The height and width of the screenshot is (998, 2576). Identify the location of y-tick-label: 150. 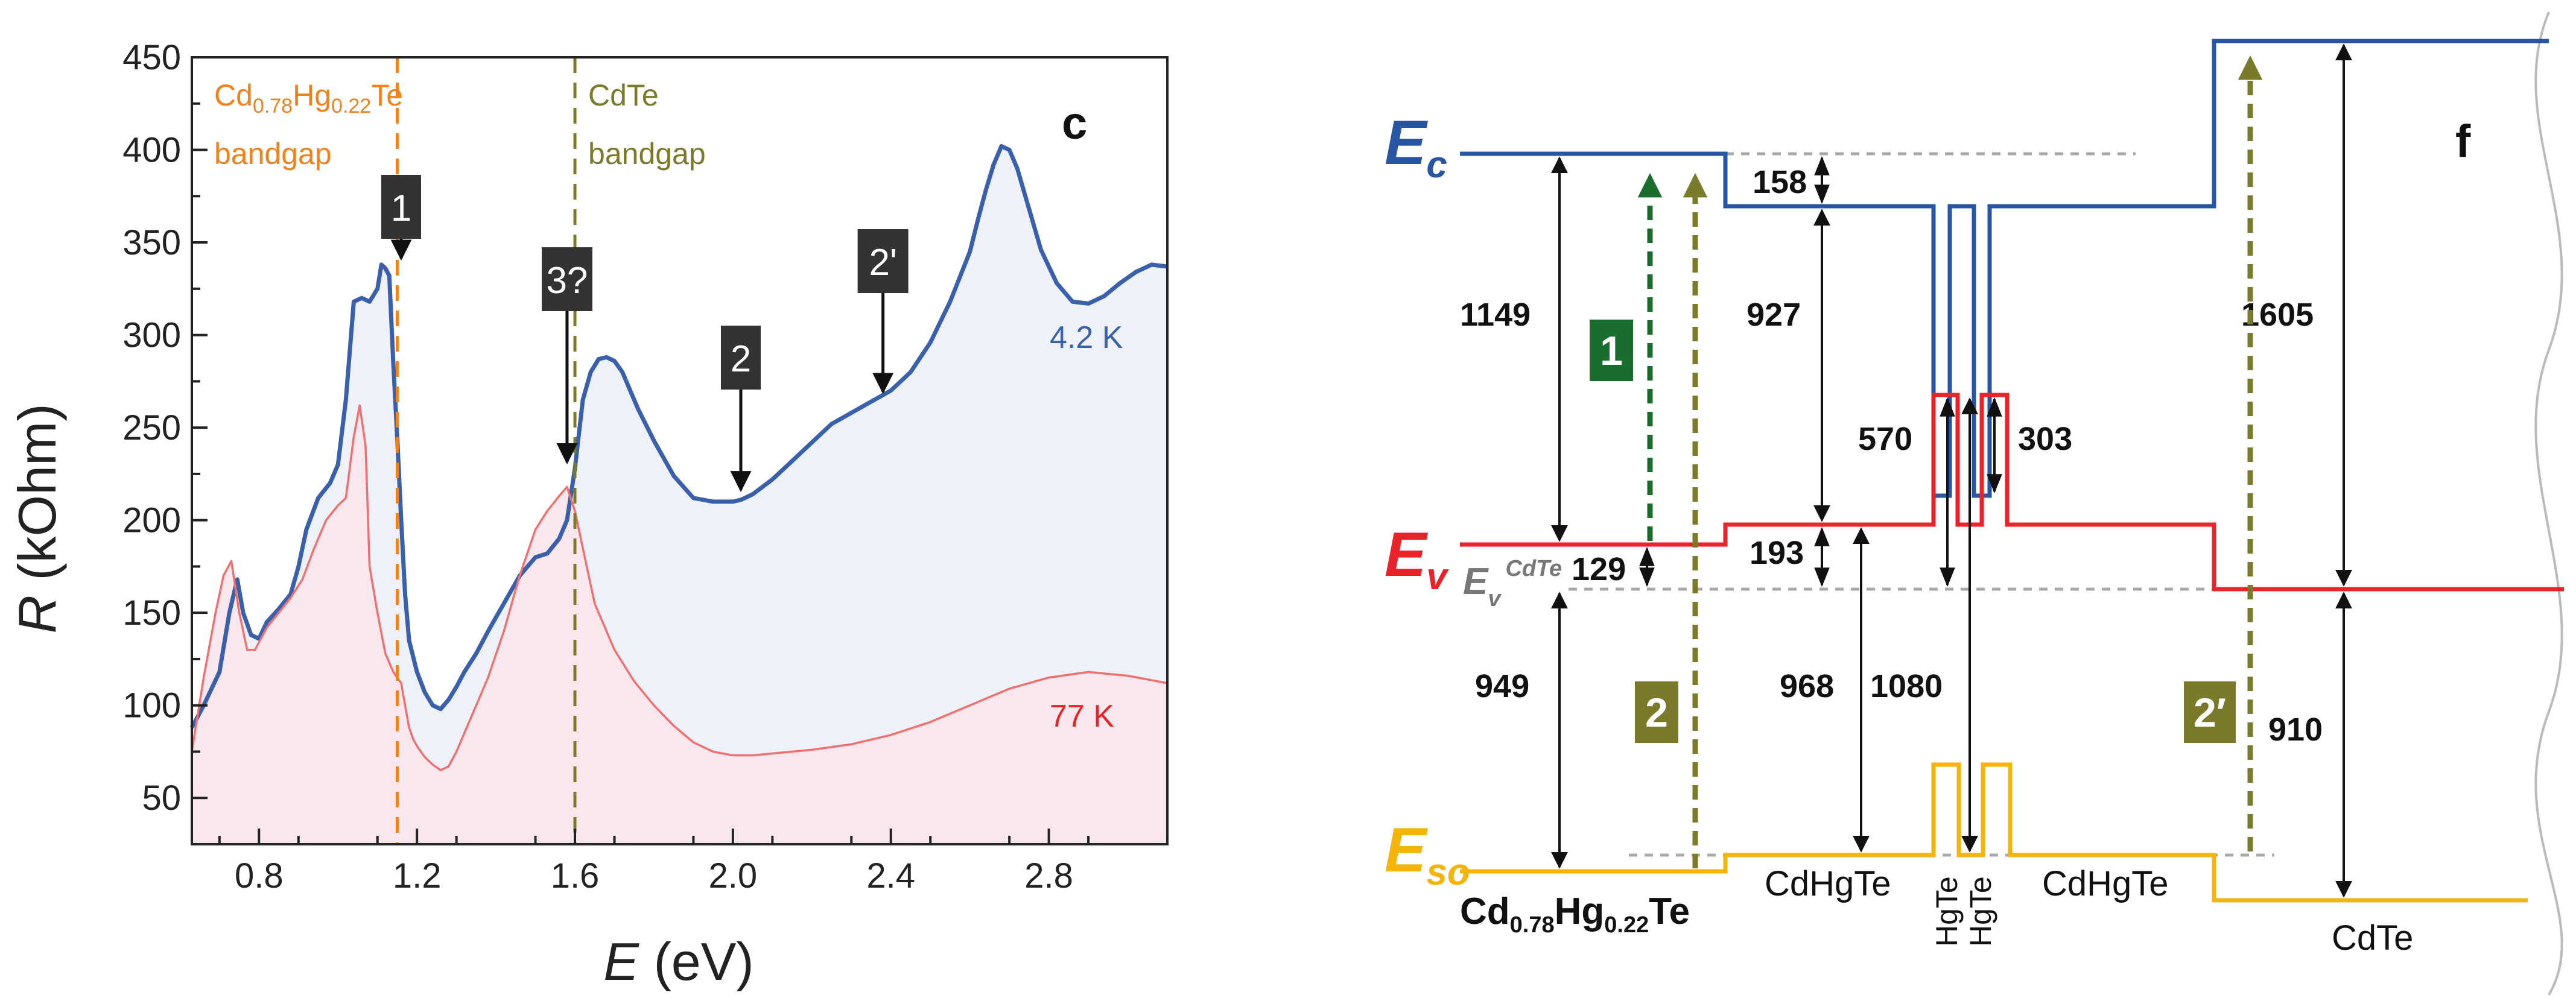
(151, 613).